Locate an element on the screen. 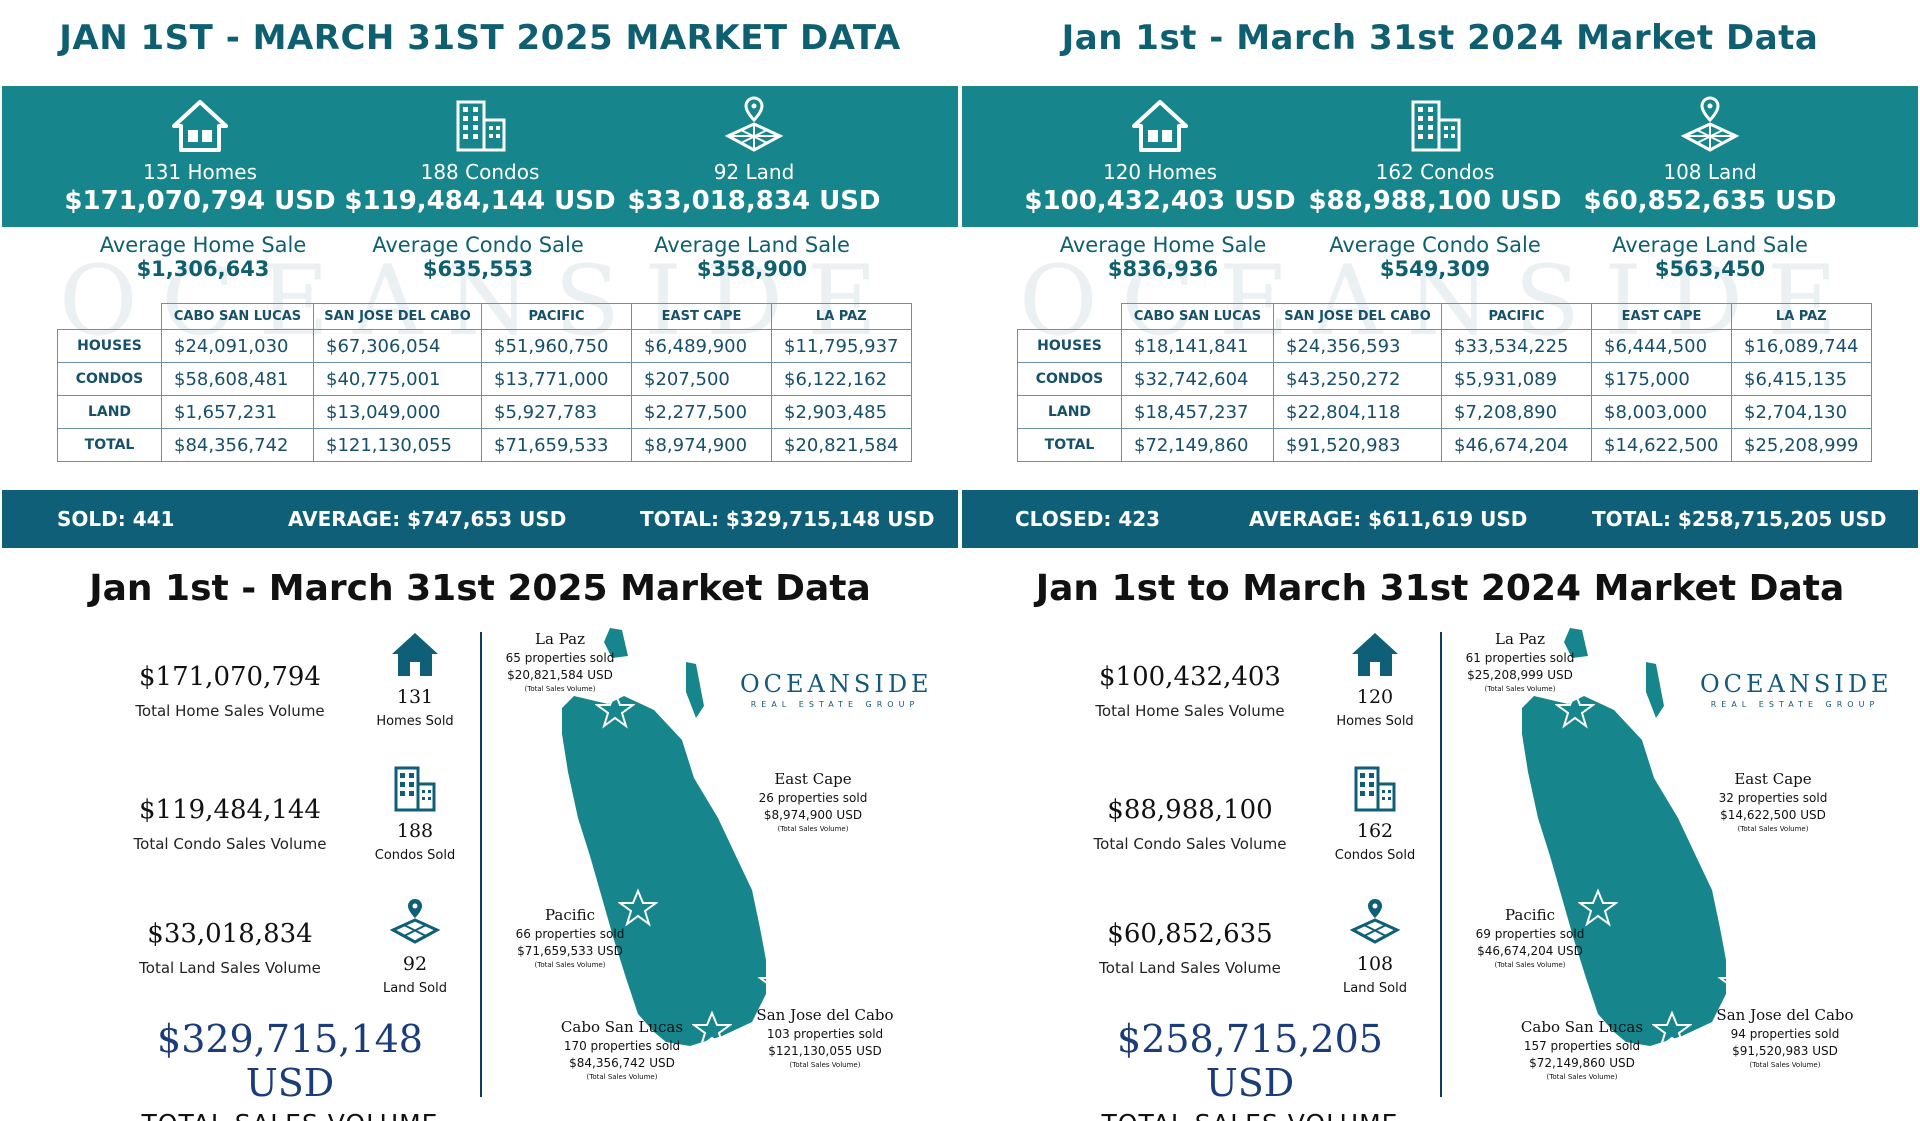 Image resolution: width=1920 pixels, height=1121 pixels. table-cell: $207,500 is located at coordinates (701, 379).